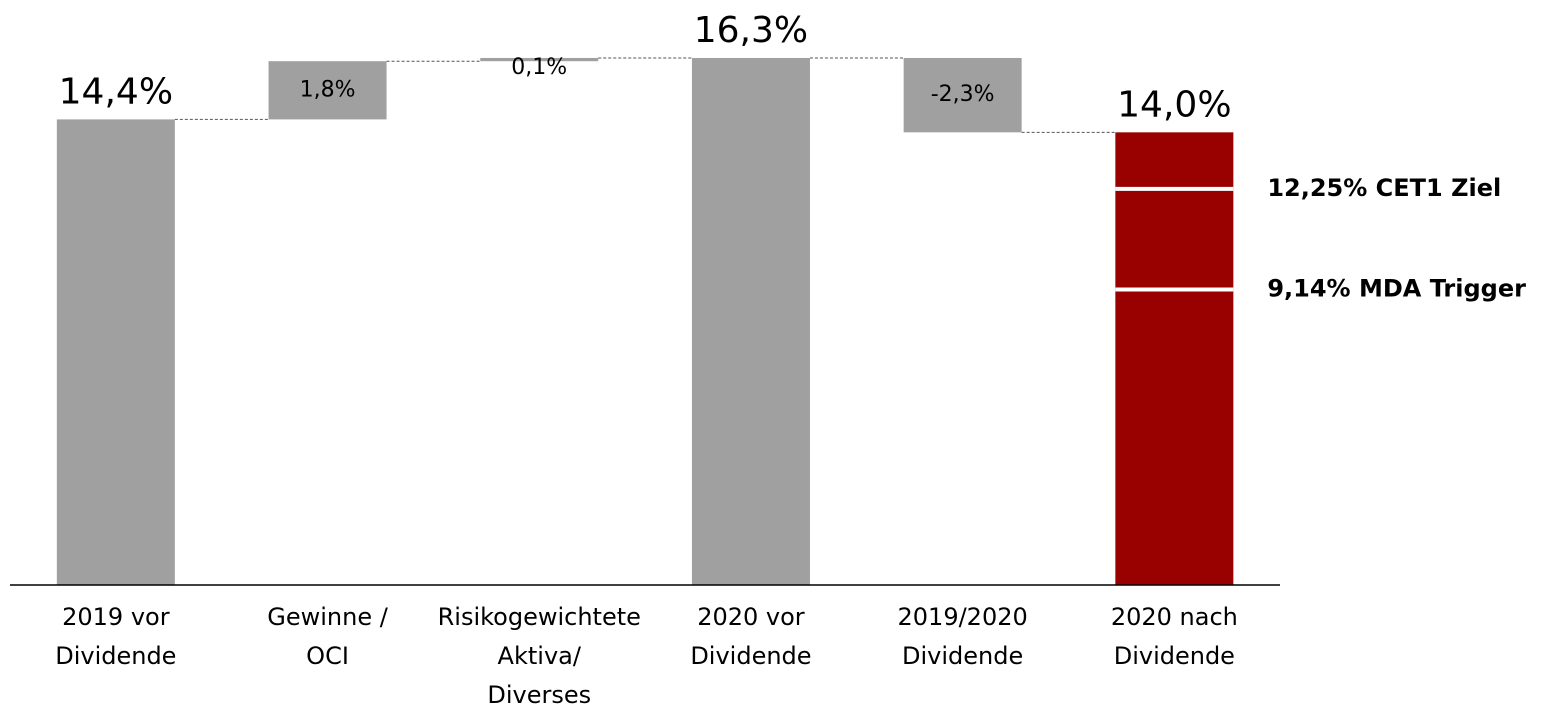 The image size is (1563, 707). What do you see at coordinates (751, 617) in the screenshot?
I see `x-tick-label: 2020 vor` at bounding box center [751, 617].